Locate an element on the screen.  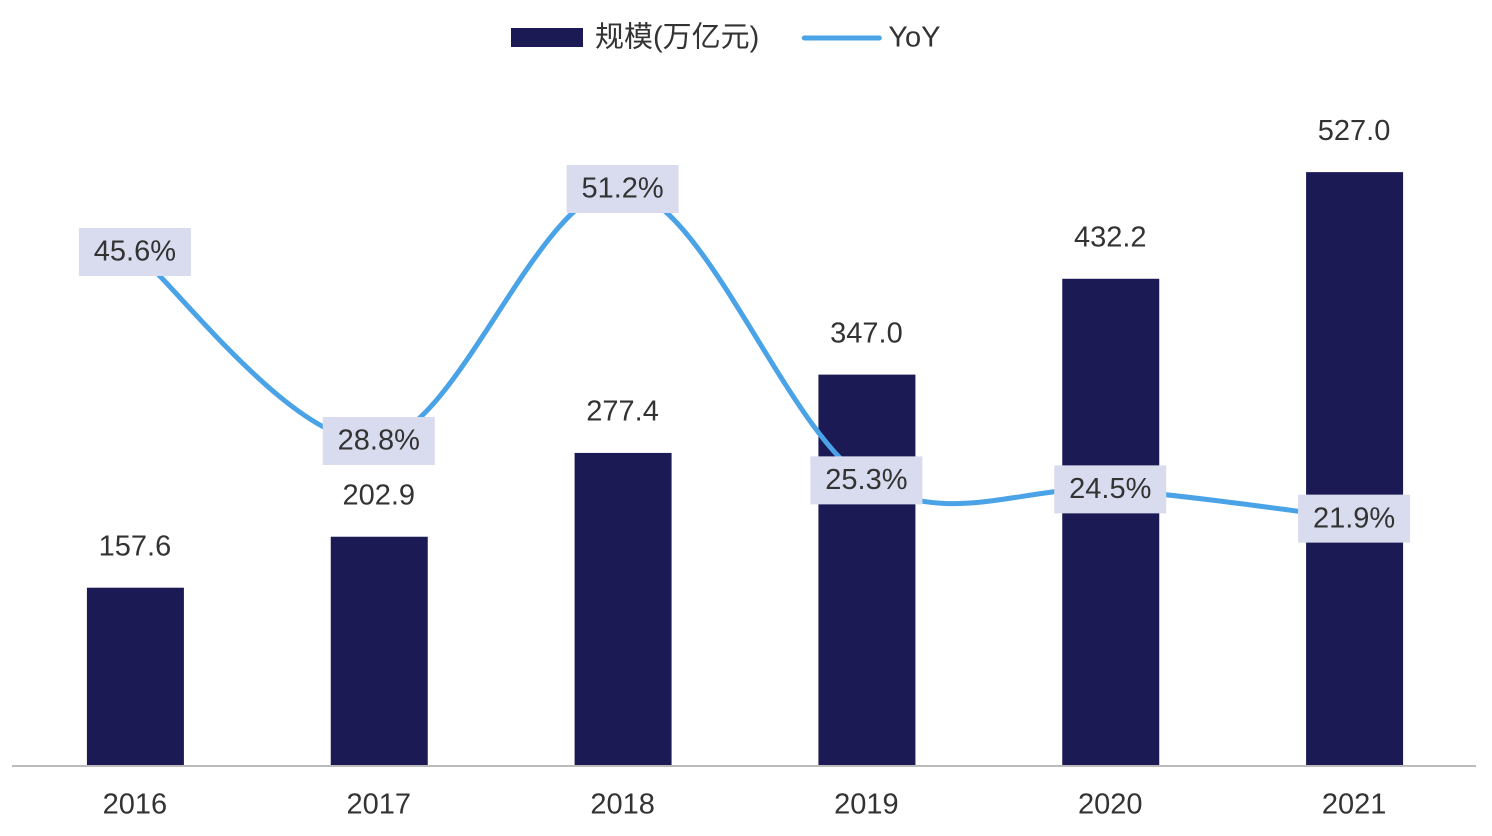
bar-value-label: 347.0 is located at coordinates (866, 333).